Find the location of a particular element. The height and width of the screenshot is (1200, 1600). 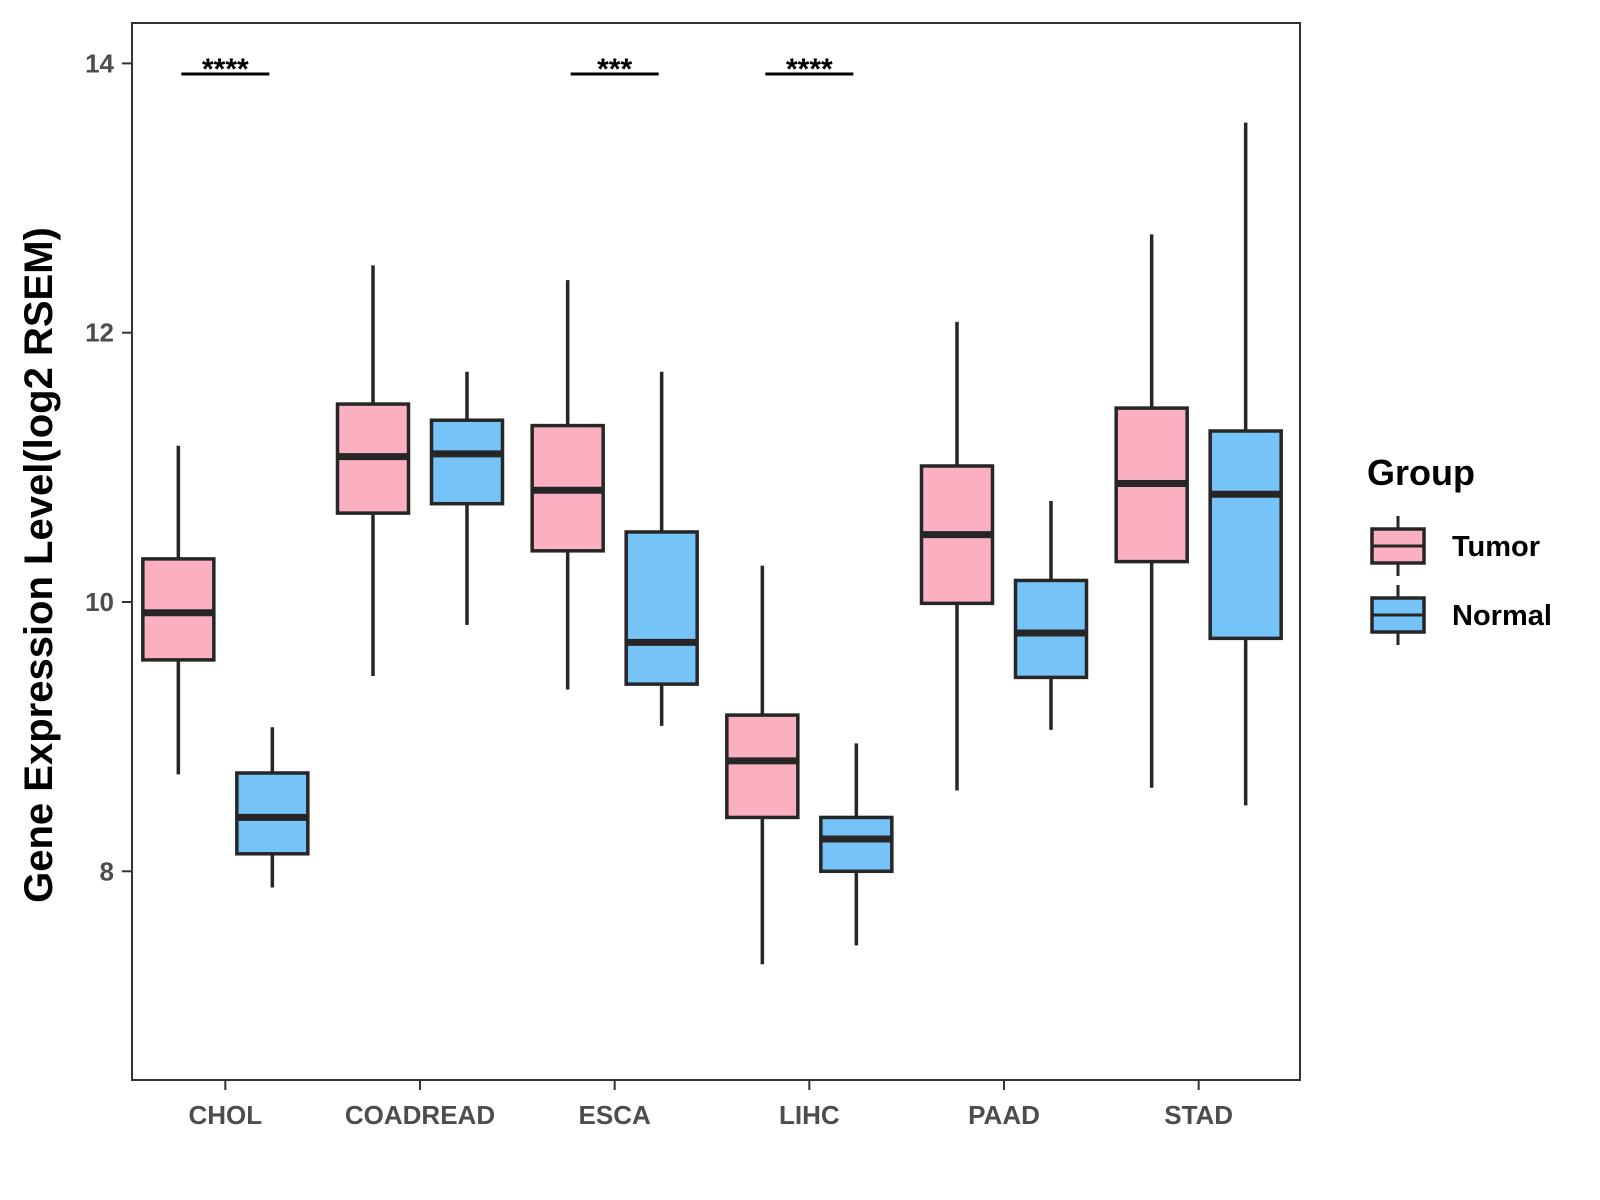

legend-item-normal: Normal is located at coordinates (1461, 615).